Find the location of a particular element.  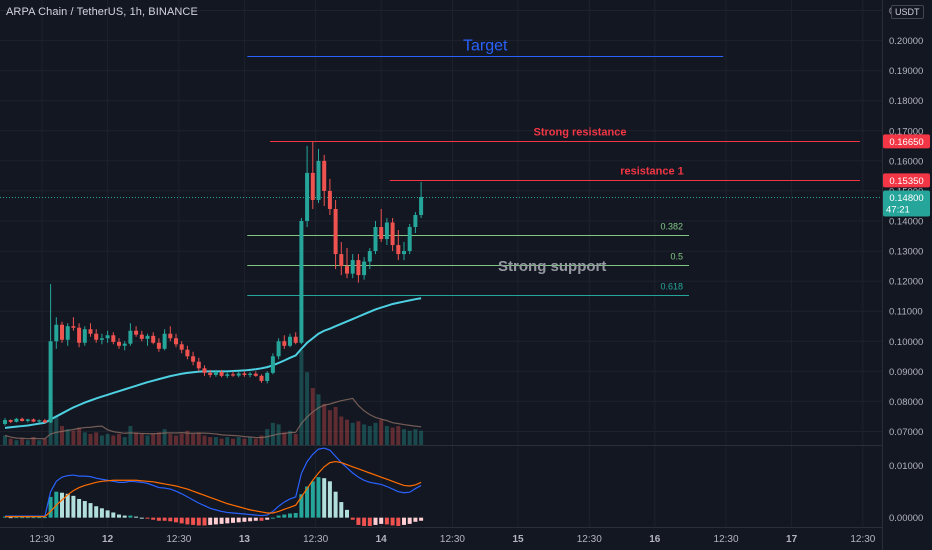

strong-resistance-axis-value: 0.16650 is located at coordinates (906, 142).